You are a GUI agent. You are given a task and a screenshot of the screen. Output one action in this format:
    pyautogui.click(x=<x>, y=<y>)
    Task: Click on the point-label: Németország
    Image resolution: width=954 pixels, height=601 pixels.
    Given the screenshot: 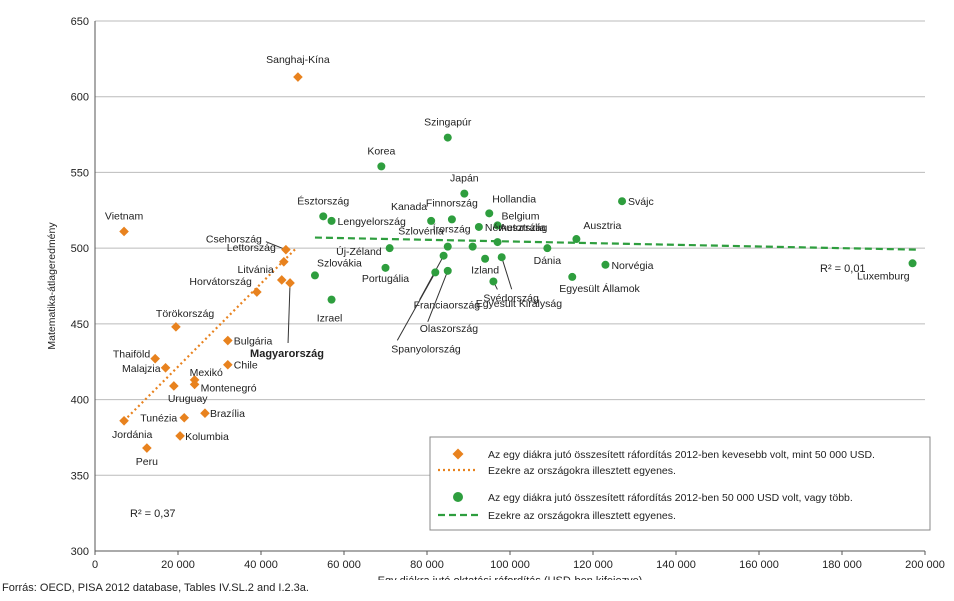 What is the action you would take?
    pyautogui.click(x=516, y=228)
    